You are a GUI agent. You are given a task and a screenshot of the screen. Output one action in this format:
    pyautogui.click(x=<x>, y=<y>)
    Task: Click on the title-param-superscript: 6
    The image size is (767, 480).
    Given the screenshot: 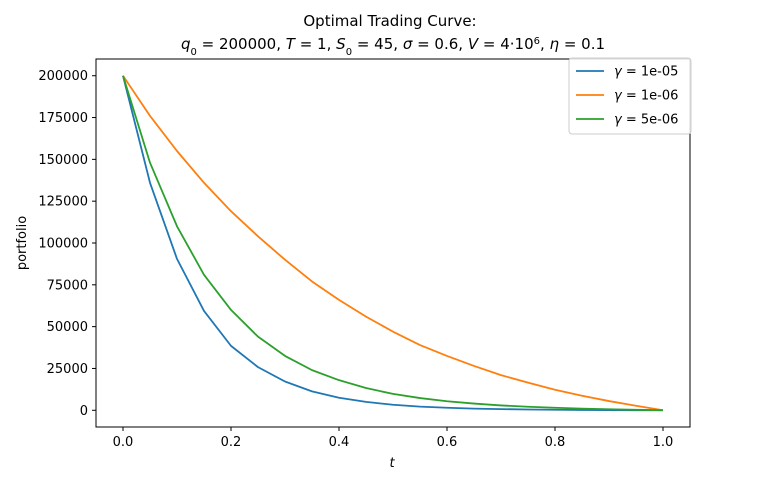 What is the action you would take?
    pyautogui.click(x=537, y=41)
    